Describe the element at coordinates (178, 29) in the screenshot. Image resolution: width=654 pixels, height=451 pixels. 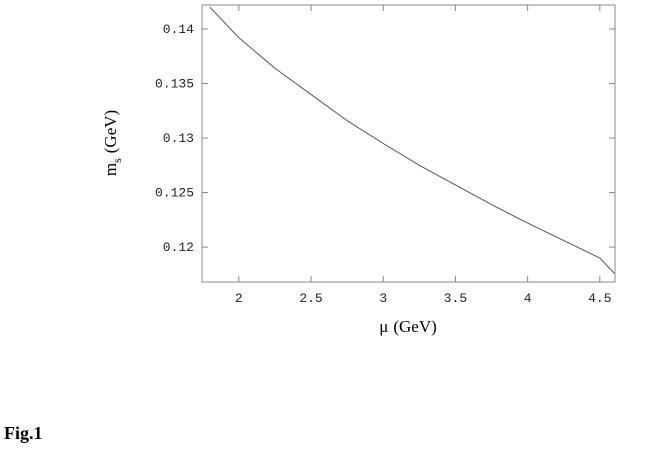
I see `y-tick-label: 0.14` at that location.